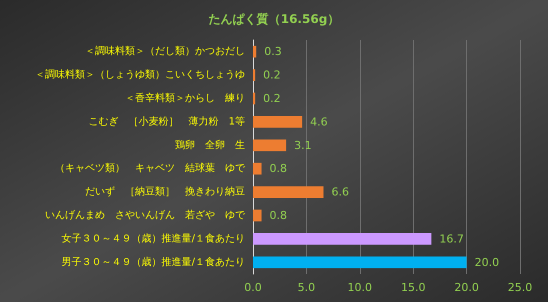 The width and height of the screenshot is (548, 302). Describe the element at coordinates (487, 262) in the screenshot. I see `data-label: 20.0` at that location.